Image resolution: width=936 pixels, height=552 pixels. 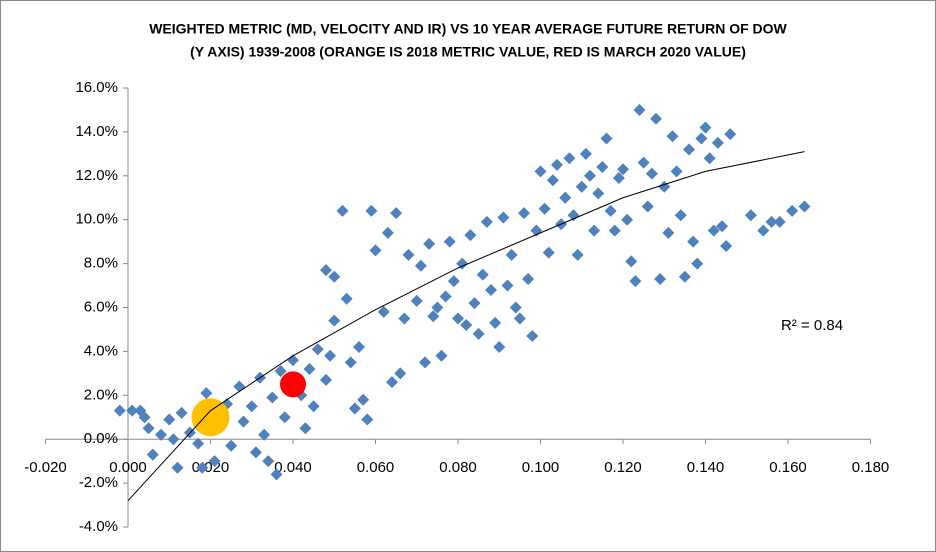 I want to click on x-tick-label: 0.100, so click(x=541, y=467).